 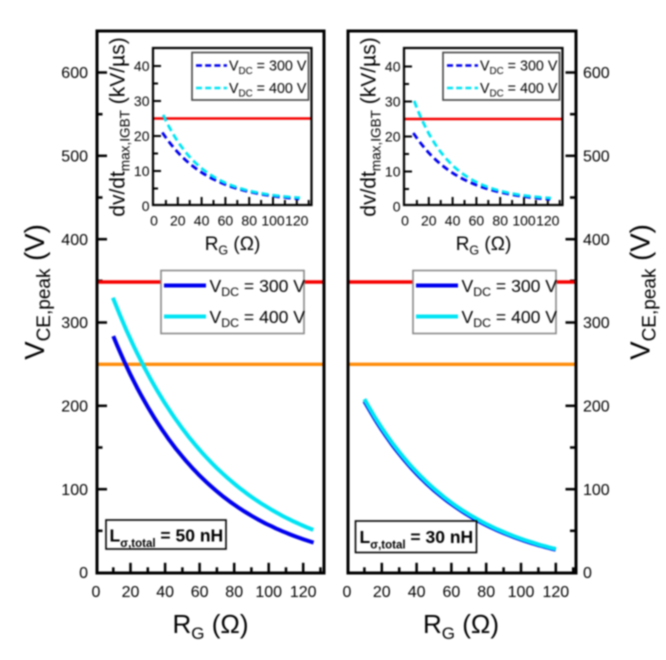 What do you see at coordinates (519, 68) in the screenshot?
I see `svg-text: VDC = 300 V` at bounding box center [519, 68].